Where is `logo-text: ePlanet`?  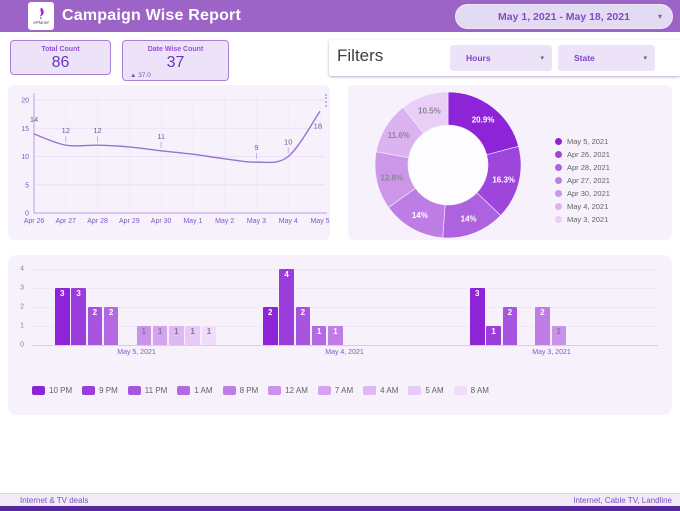 logo-text: ePlanet is located at coordinates (41, 22).